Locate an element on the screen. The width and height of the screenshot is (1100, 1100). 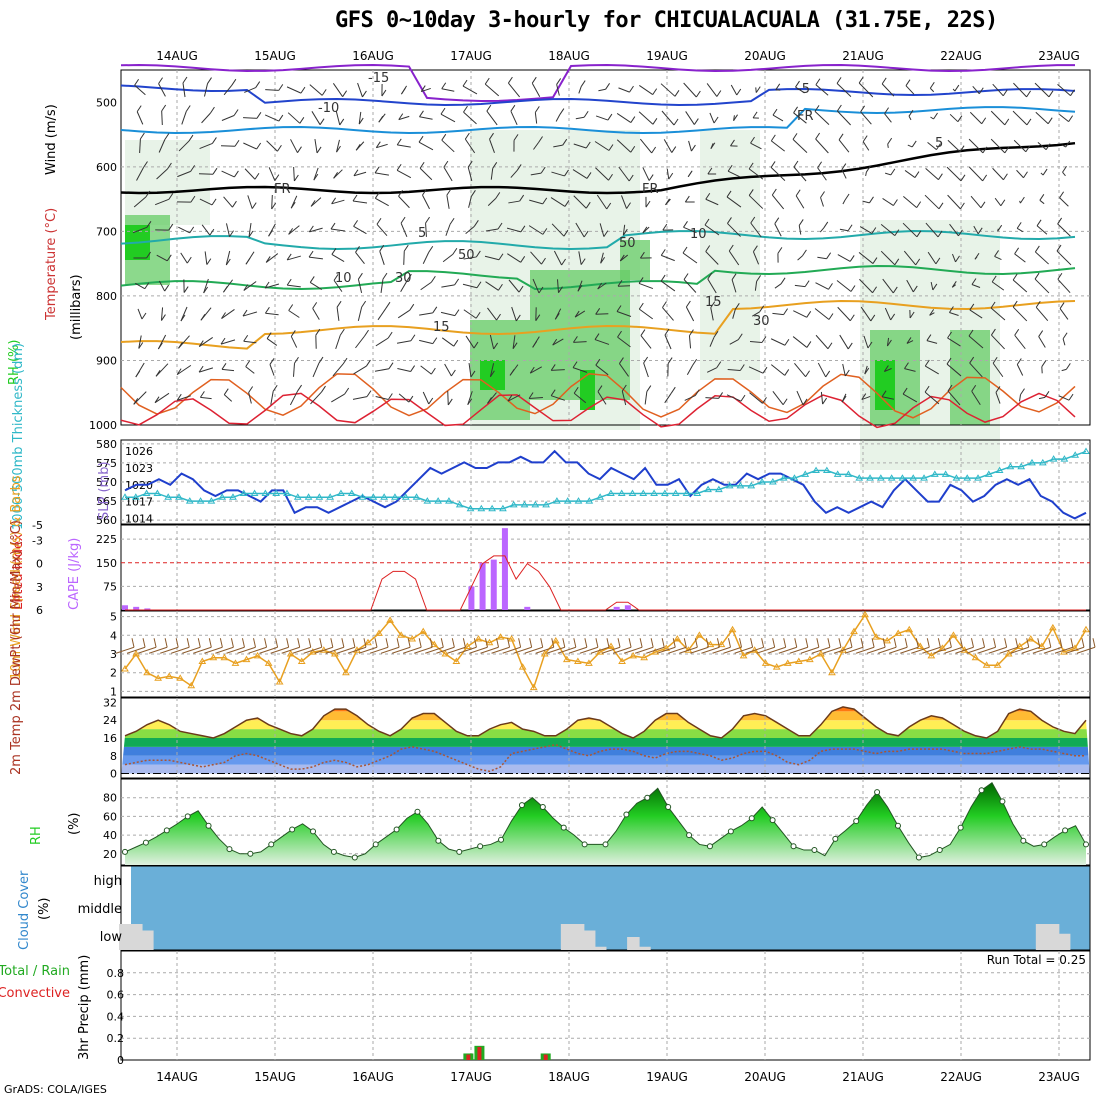
wind-axis-label: Wind (m/s) is located at coordinates (51, 139).